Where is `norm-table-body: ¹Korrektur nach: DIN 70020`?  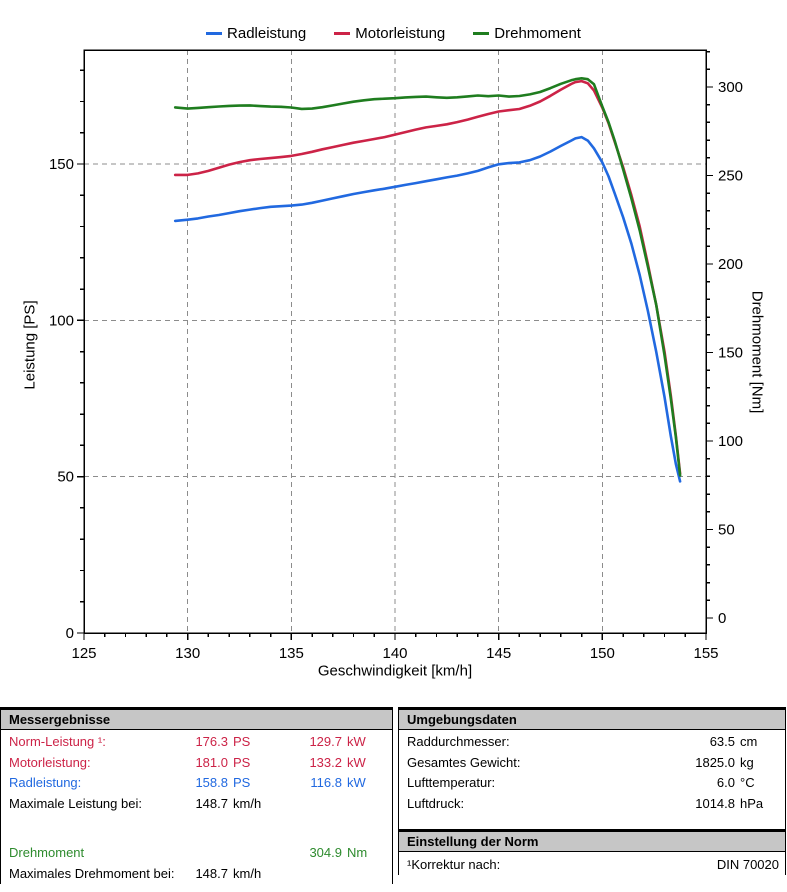 norm-table-body: ¹Korrektur nach: DIN 70020 is located at coordinates (592, 863).